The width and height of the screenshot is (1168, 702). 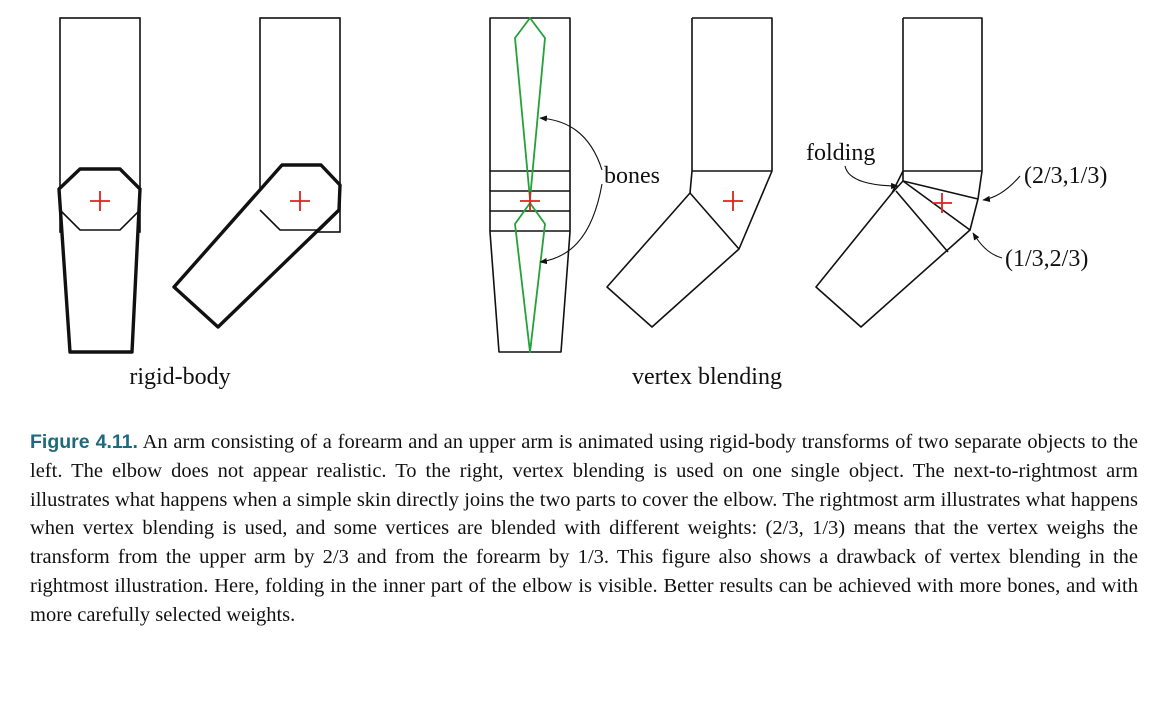 I want to click on rigid-arm-straight, so click(x=99, y=185).